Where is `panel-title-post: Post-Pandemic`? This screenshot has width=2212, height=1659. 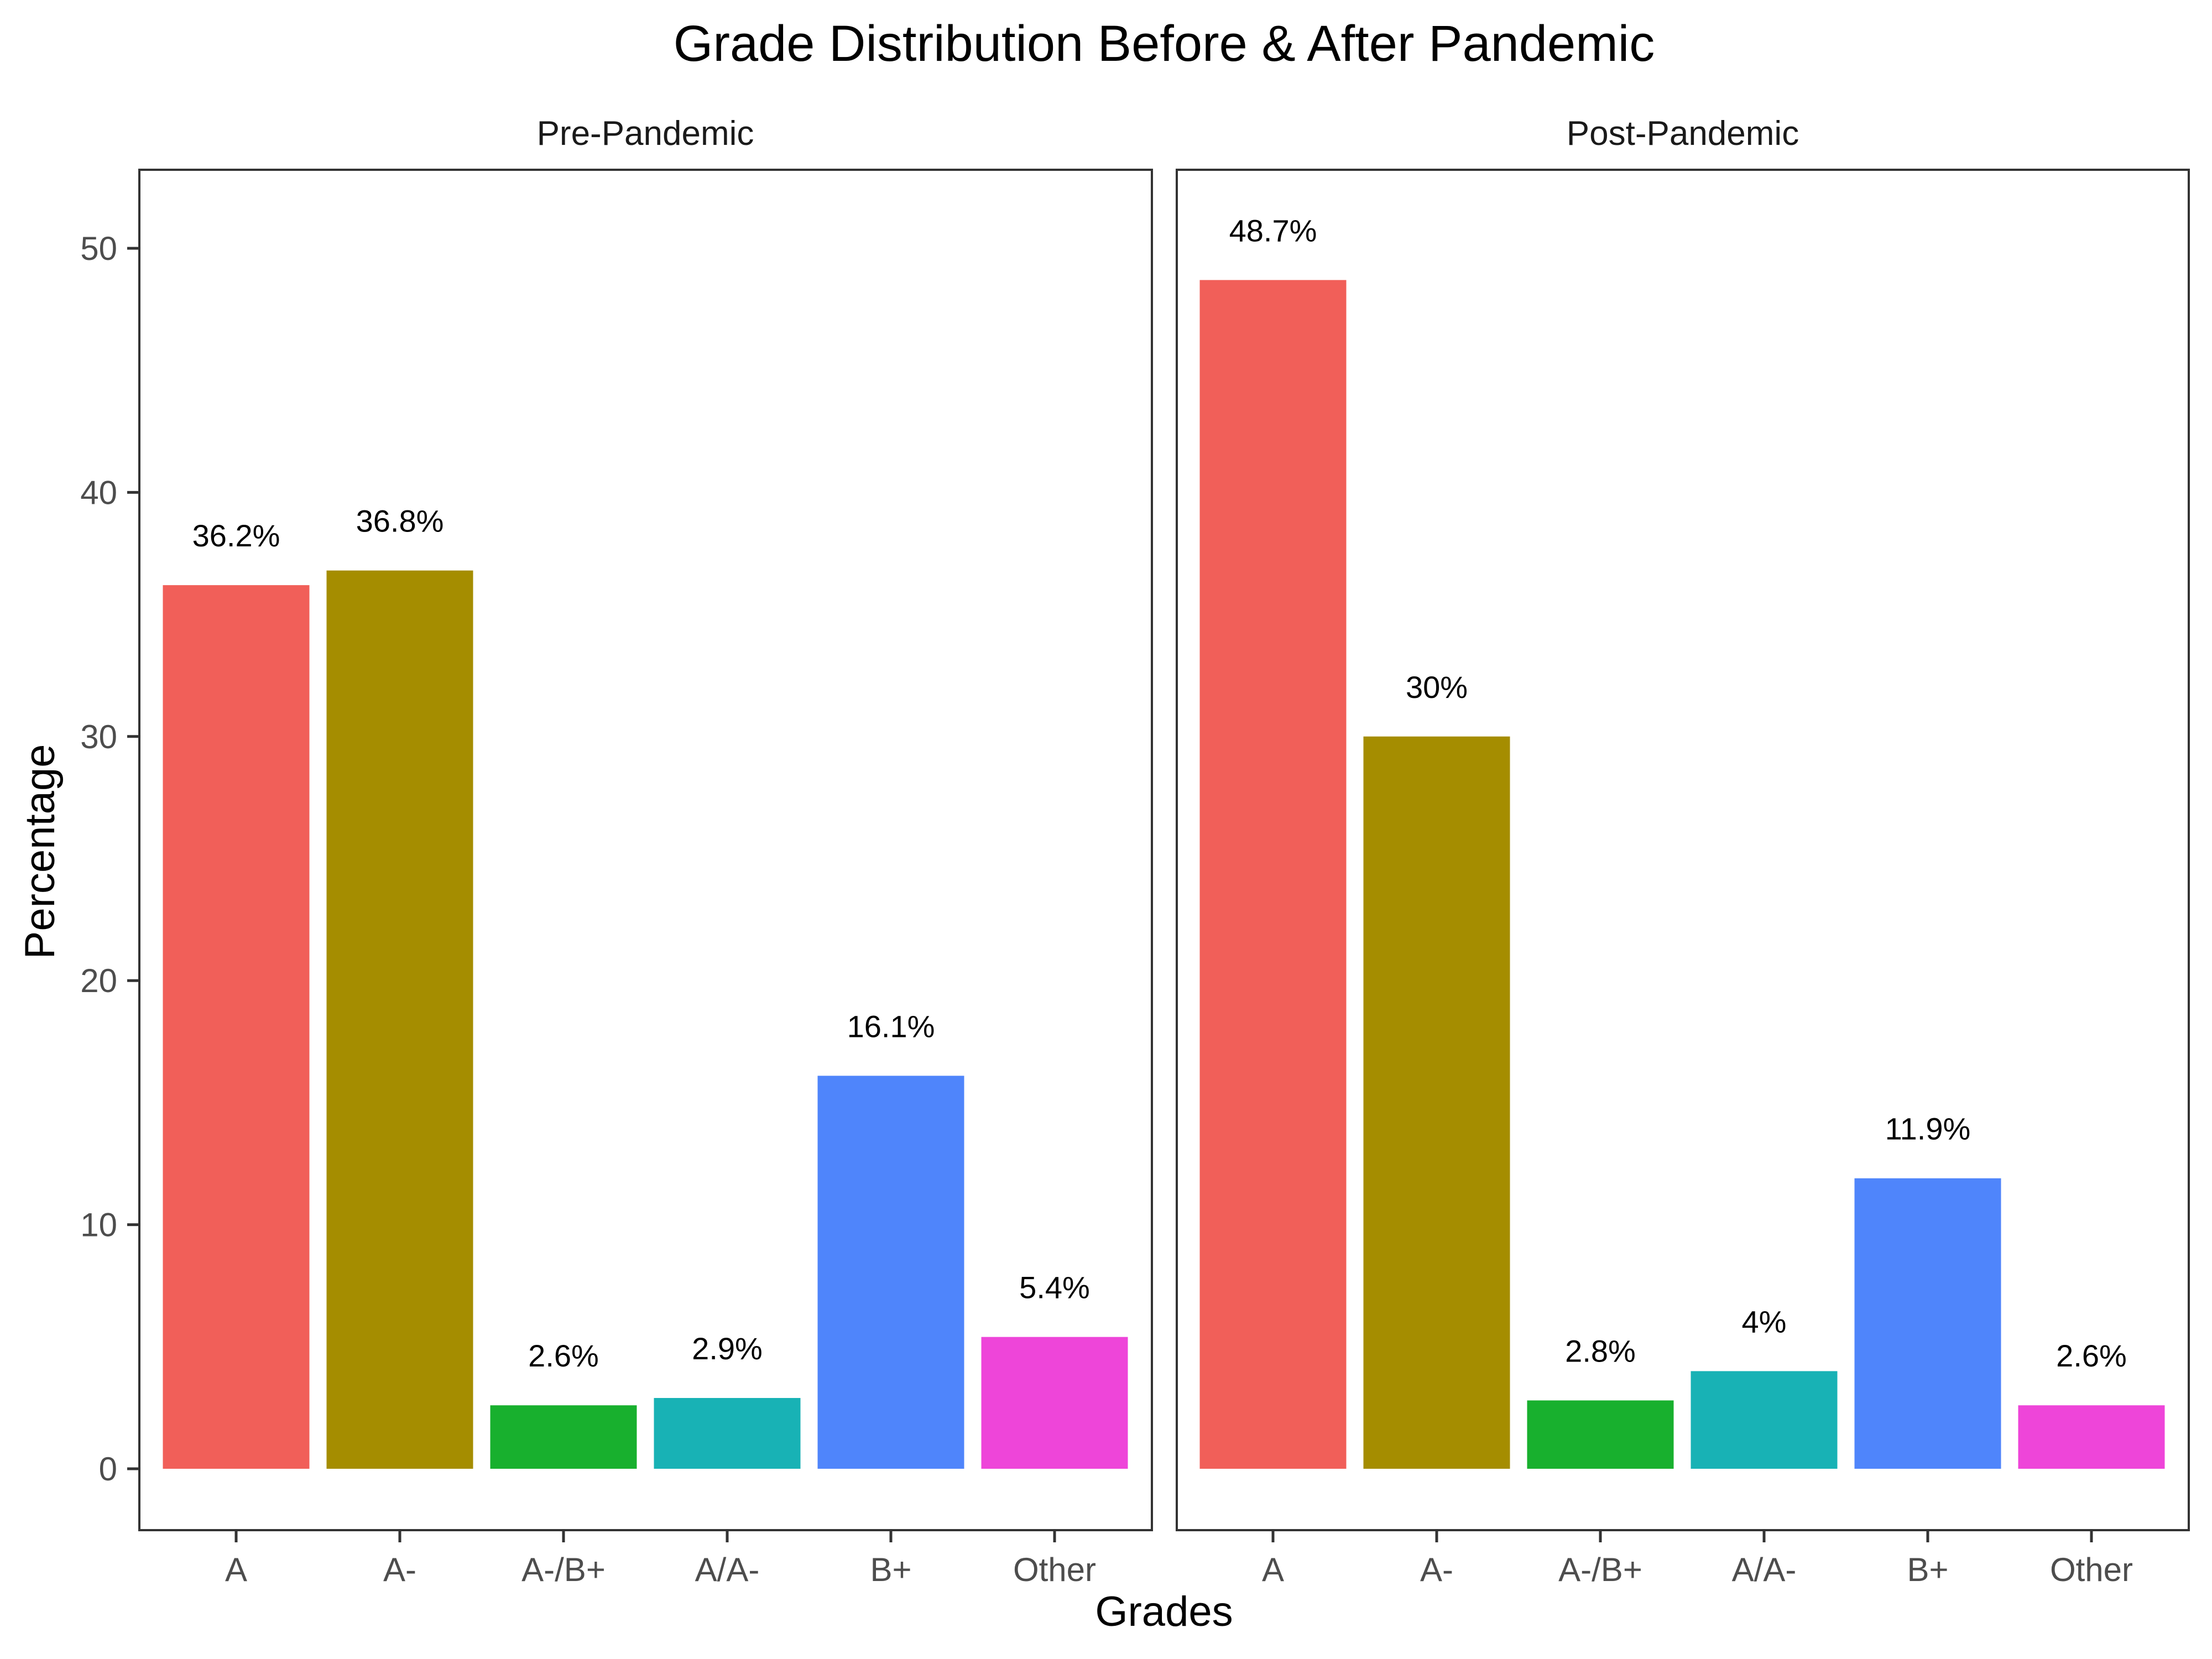 panel-title-post: Post-Pandemic is located at coordinates (1683, 134).